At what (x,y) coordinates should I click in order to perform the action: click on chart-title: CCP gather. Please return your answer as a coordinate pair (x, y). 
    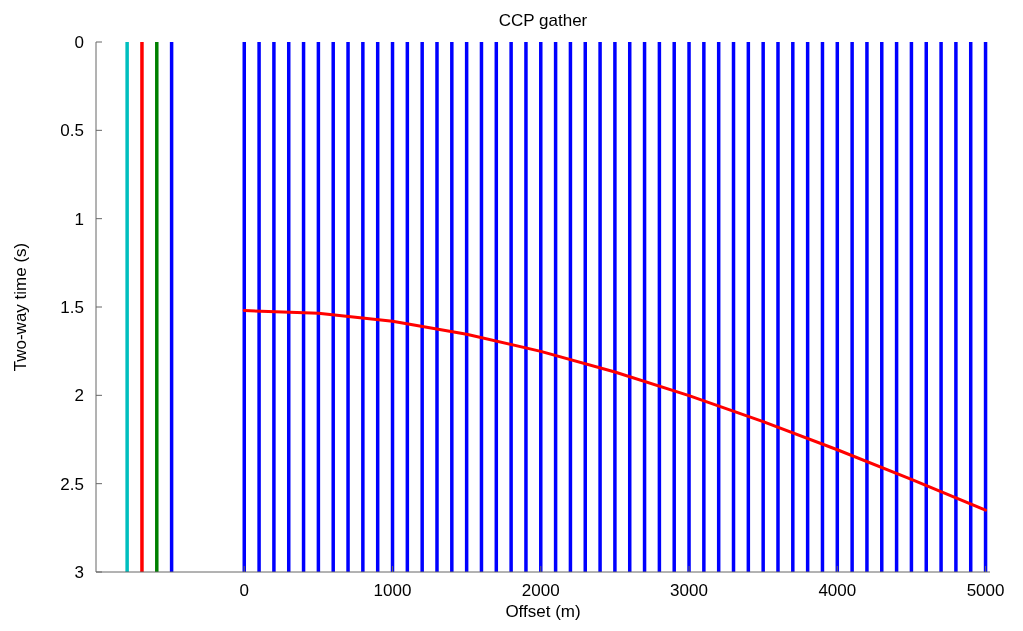
    Looking at the image, I should click on (543, 20).